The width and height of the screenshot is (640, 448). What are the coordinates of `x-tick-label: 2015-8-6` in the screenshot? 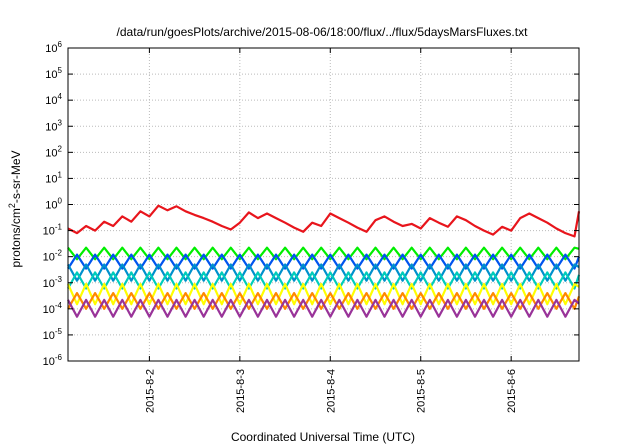 It's located at (512, 391).